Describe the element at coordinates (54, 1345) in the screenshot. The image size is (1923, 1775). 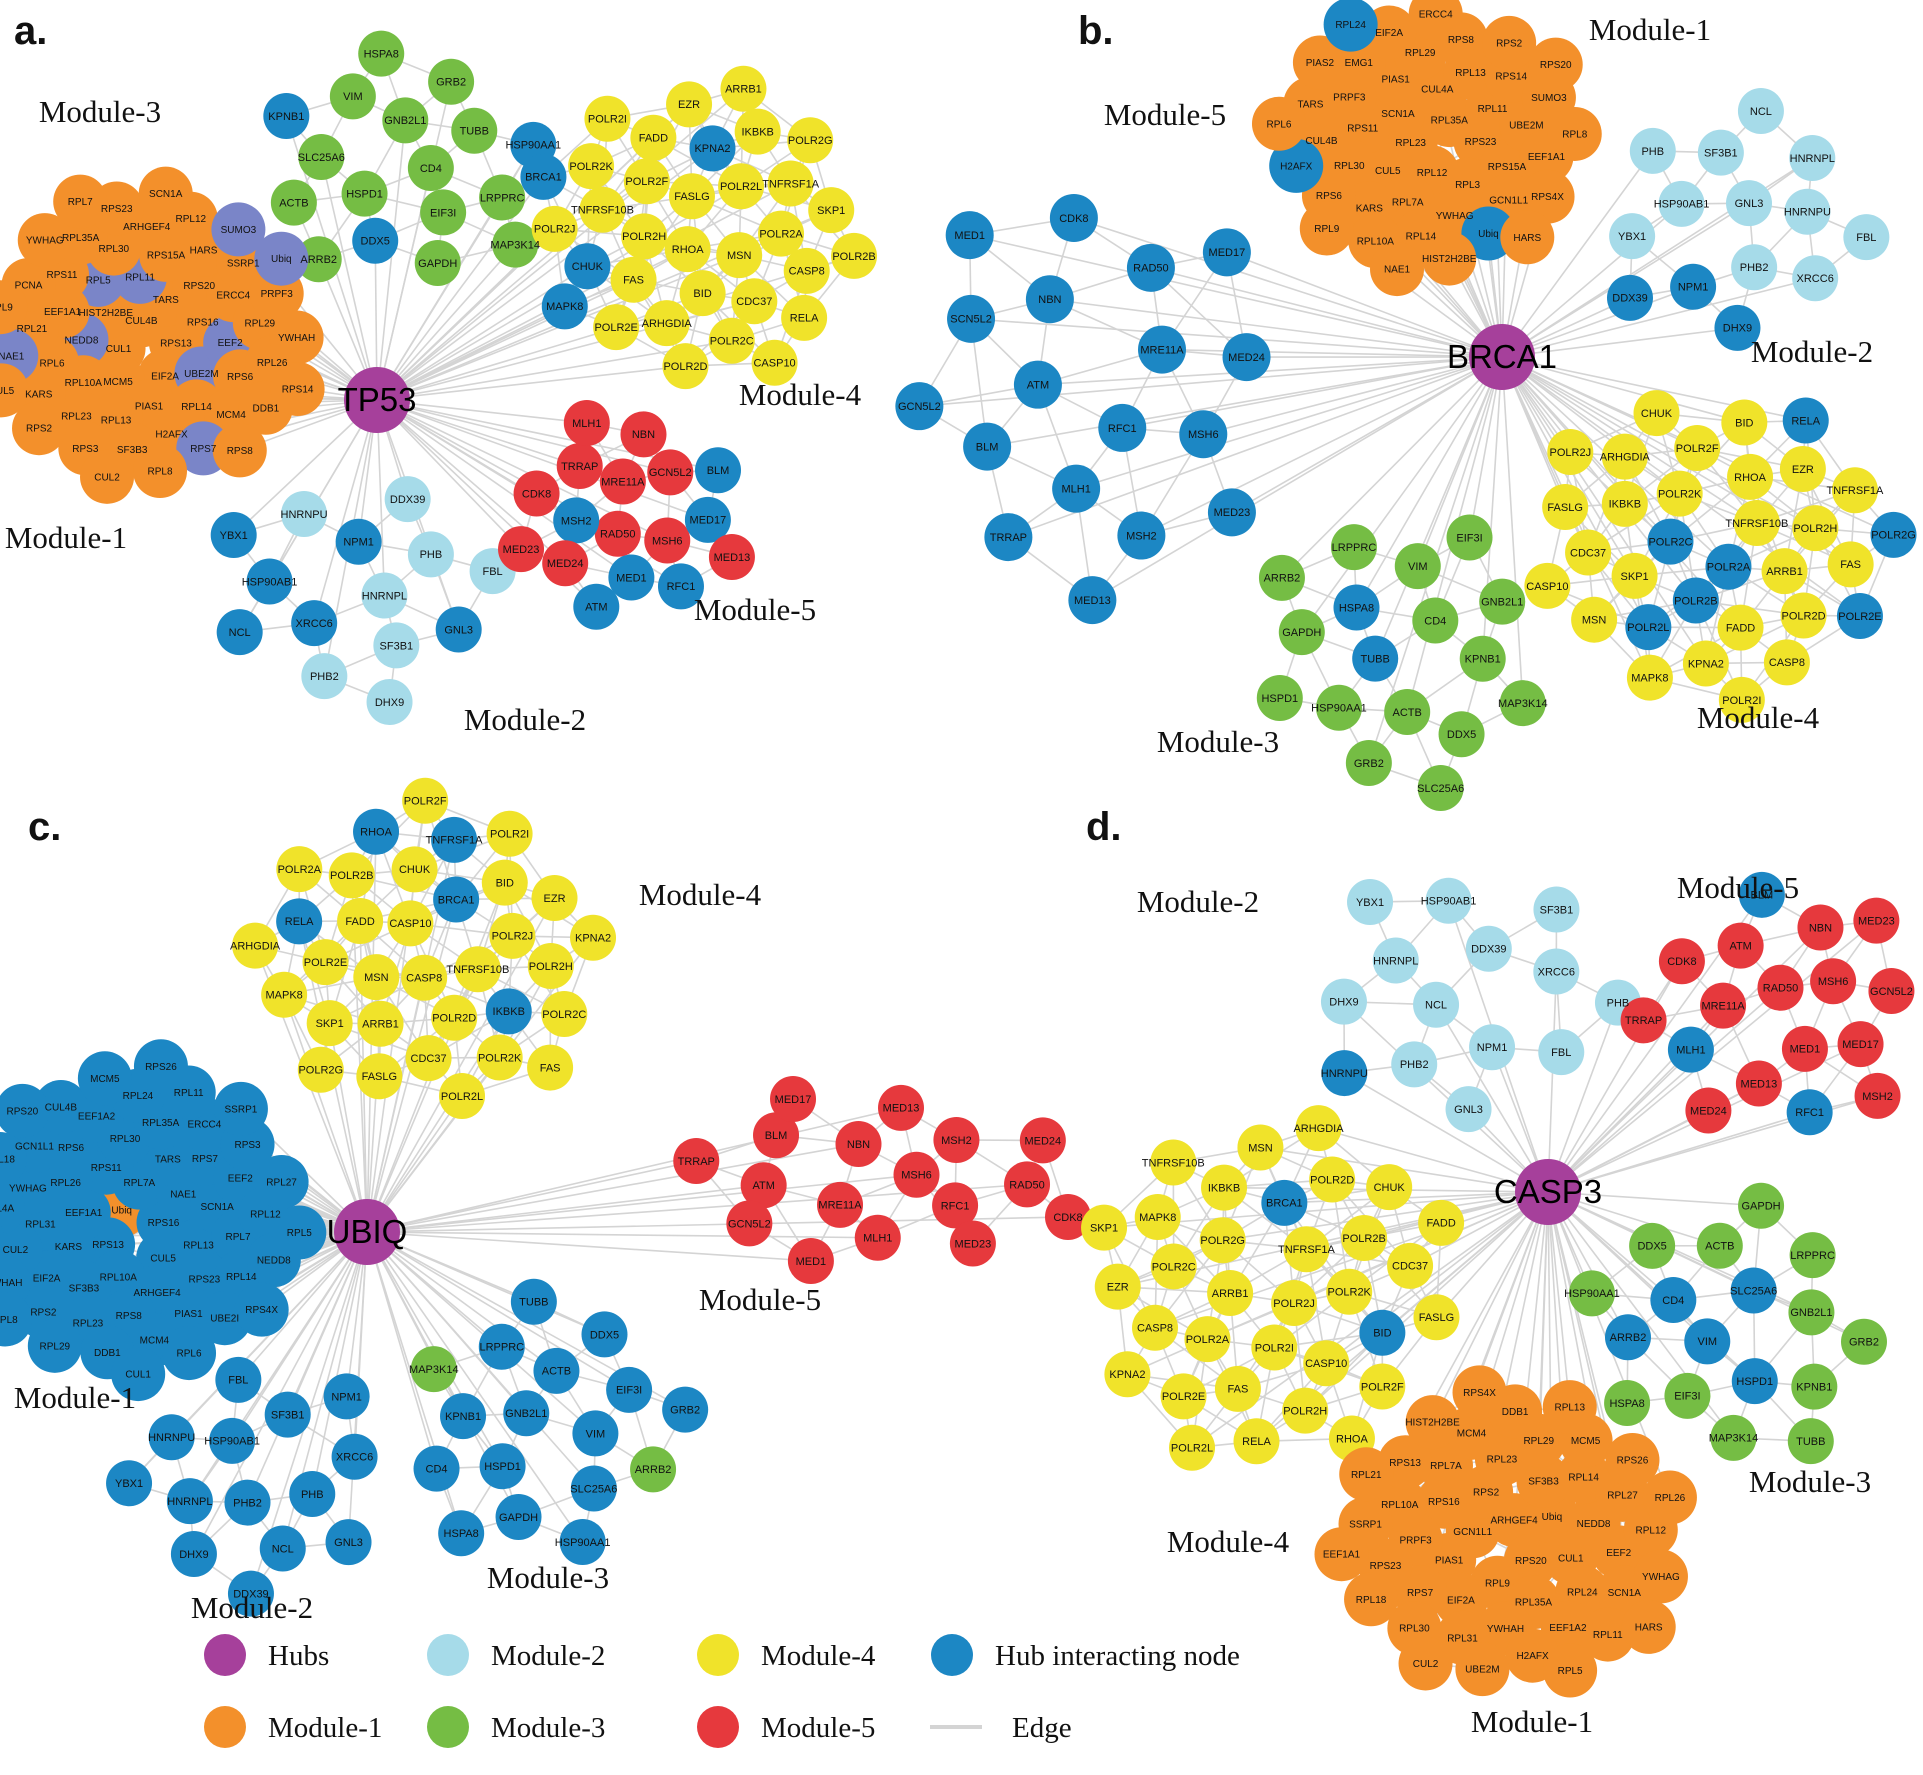
I see `node-RPL29` at that location.